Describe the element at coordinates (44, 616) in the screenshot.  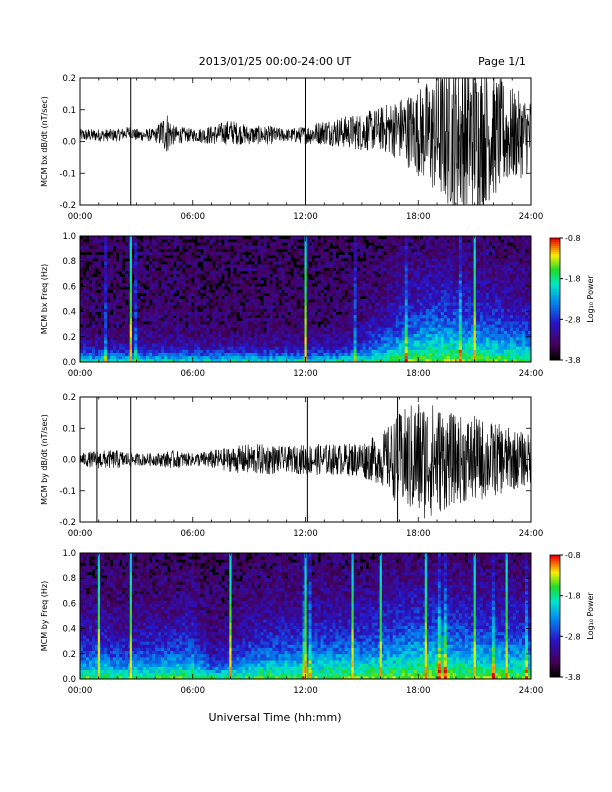
I see `y-axis-label: MCM by Freq (Hz)` at that location.